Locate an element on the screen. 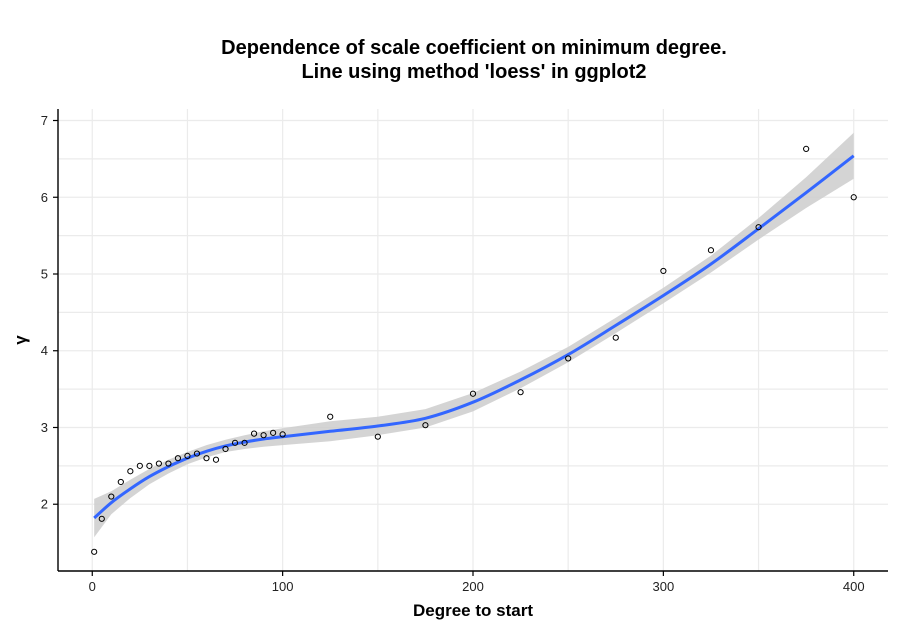 This screenshot has width=908, height=634. x-tick-label: 100 is located at coordinates (283, 586).